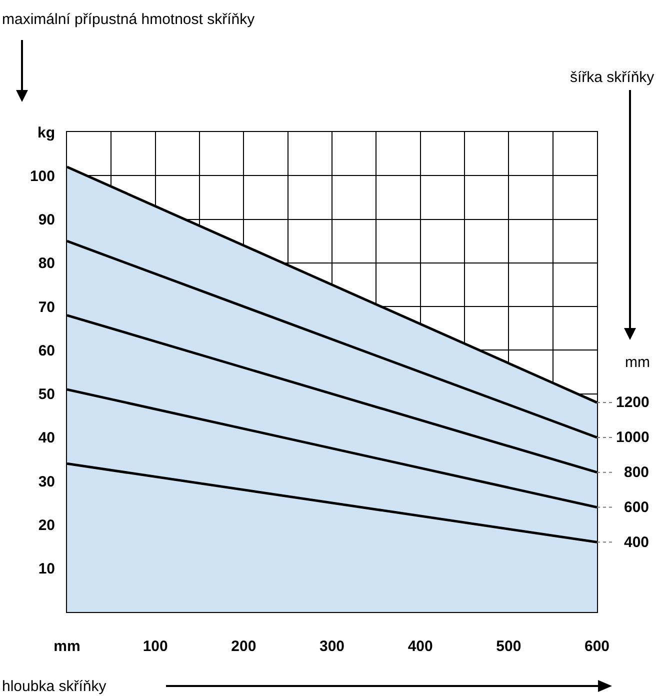 Image resolution: width=664 pixels, height=696 pixels. Describe the element at coordinates (46, 395) in the screenshot. I see `y-tick-label: 50` at that location.